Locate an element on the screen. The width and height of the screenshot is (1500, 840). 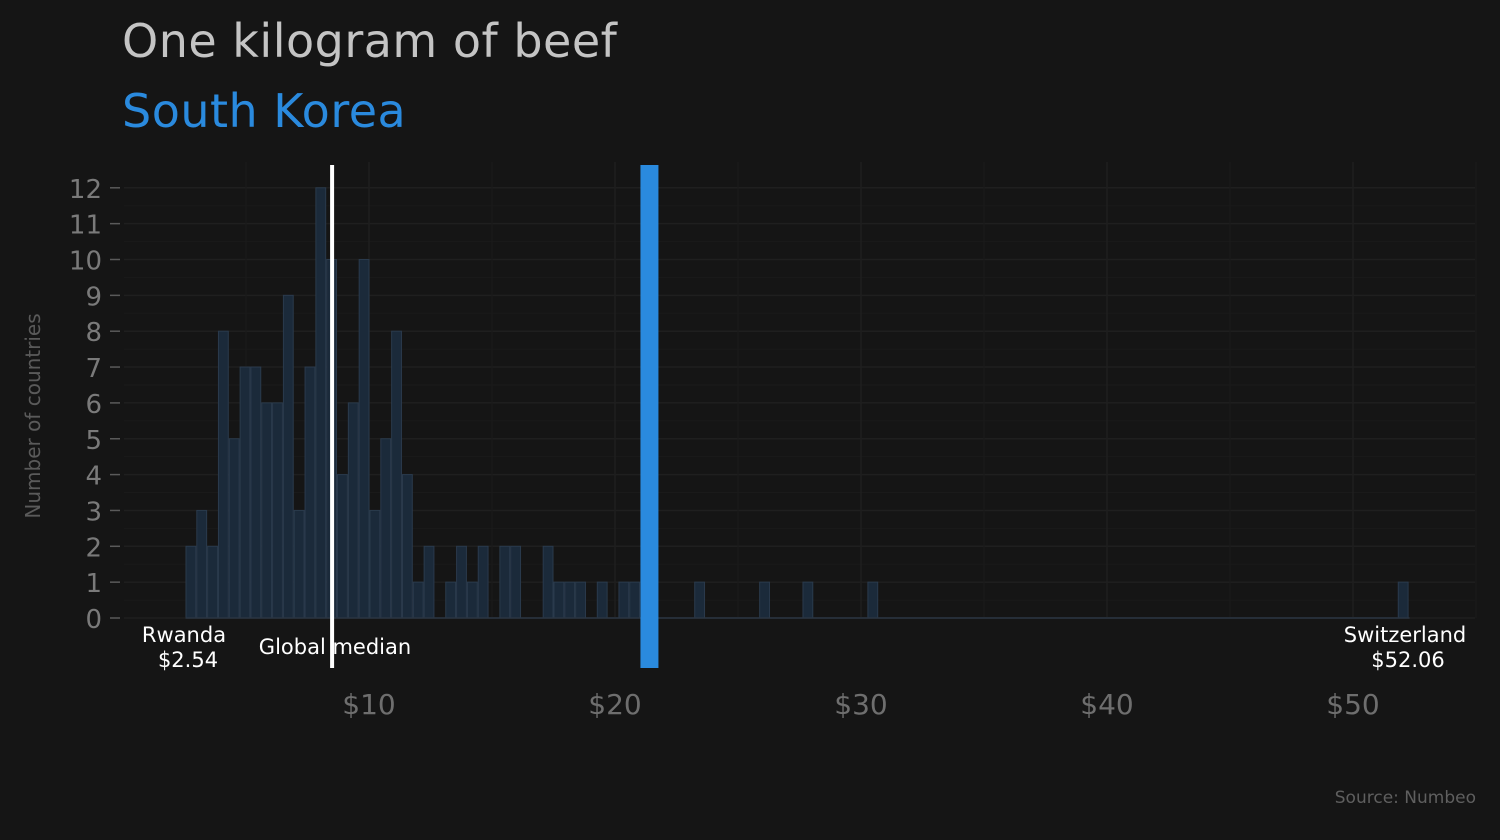
y-tick-label-6: 6 is located at coordinates (93, 405).